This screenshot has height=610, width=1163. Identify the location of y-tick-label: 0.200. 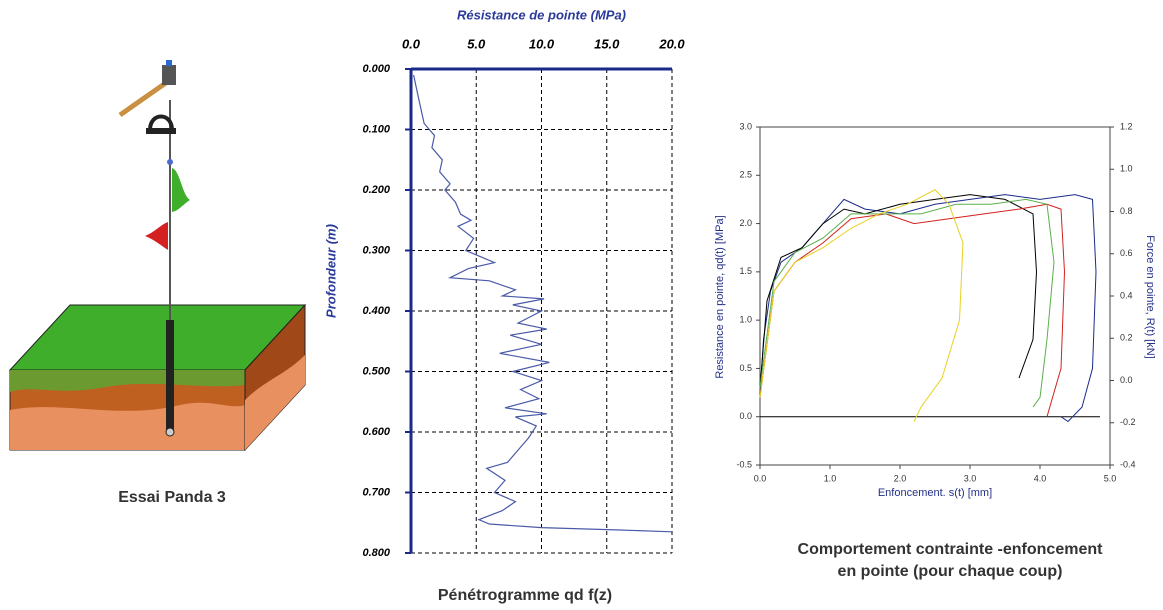
(376, 190).